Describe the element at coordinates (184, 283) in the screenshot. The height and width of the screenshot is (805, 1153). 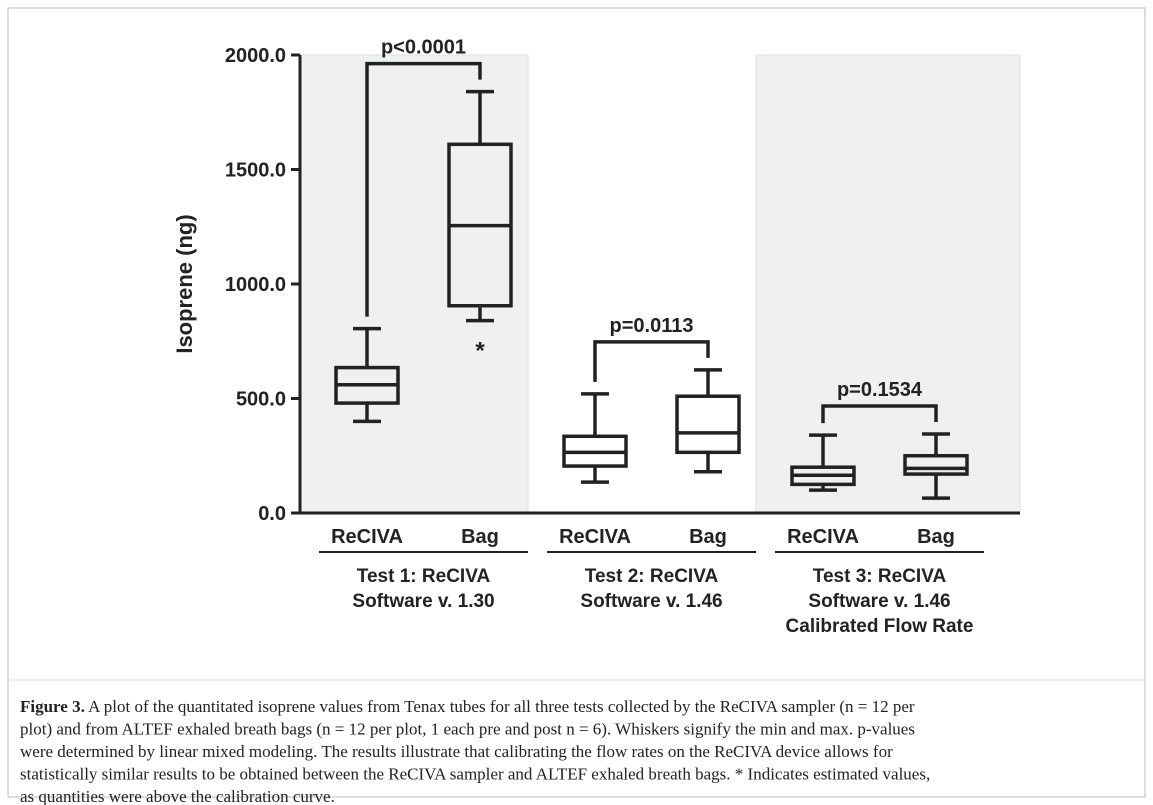
I see `y-axis-title: Isoprene (ng)` at that location.